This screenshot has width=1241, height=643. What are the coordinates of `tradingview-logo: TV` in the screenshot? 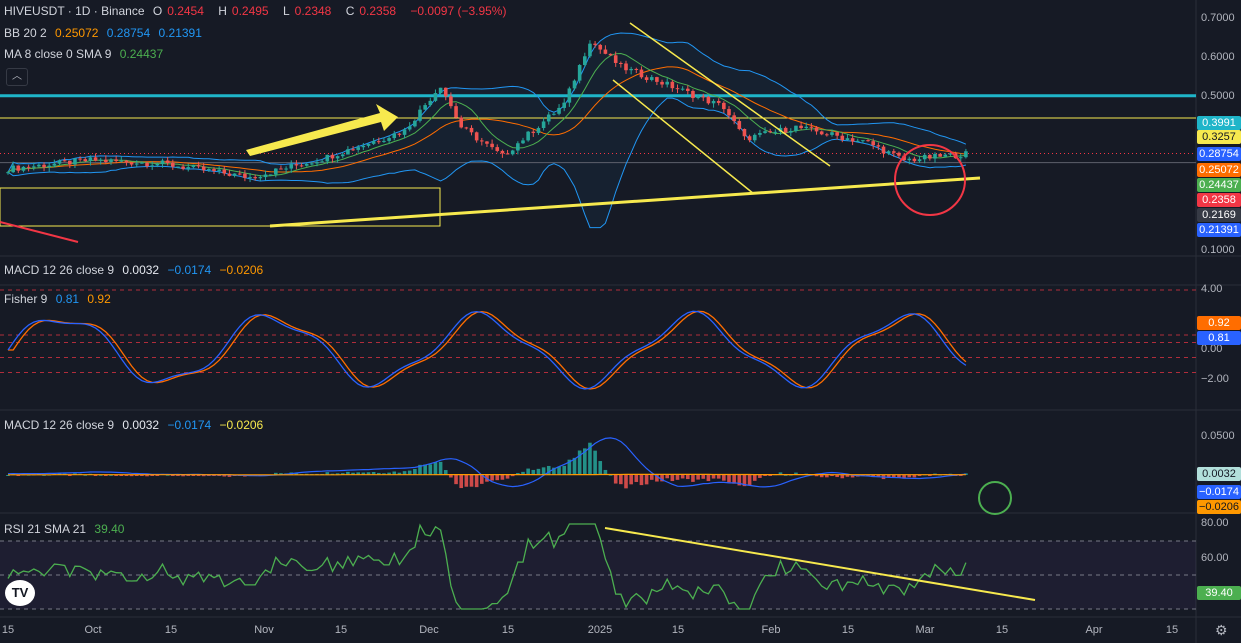 It's located at (20, 593).